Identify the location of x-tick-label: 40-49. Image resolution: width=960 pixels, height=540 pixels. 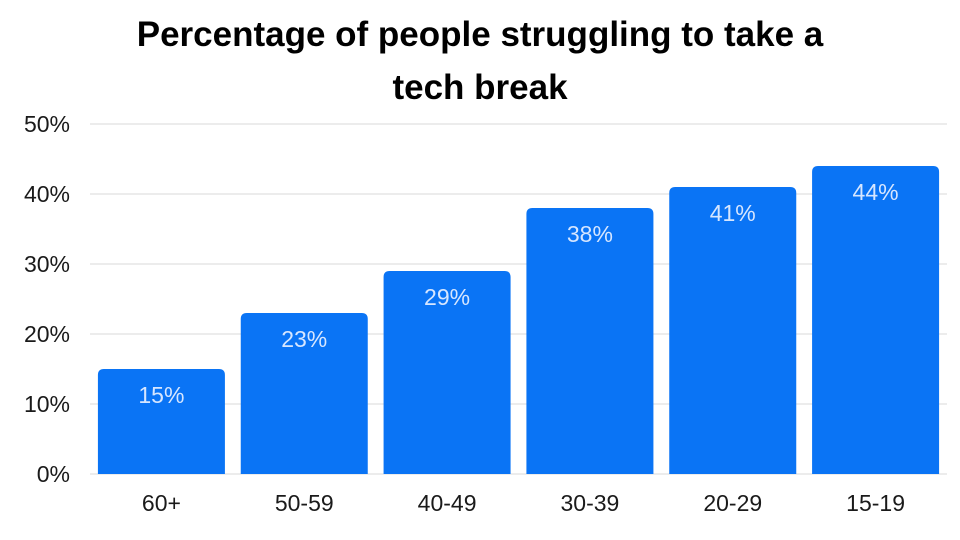
(447, 503).